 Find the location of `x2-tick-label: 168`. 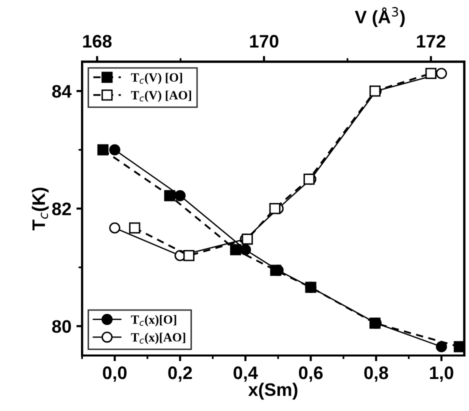

x2-tick-label: 168 is located at coordinates (97, 41).